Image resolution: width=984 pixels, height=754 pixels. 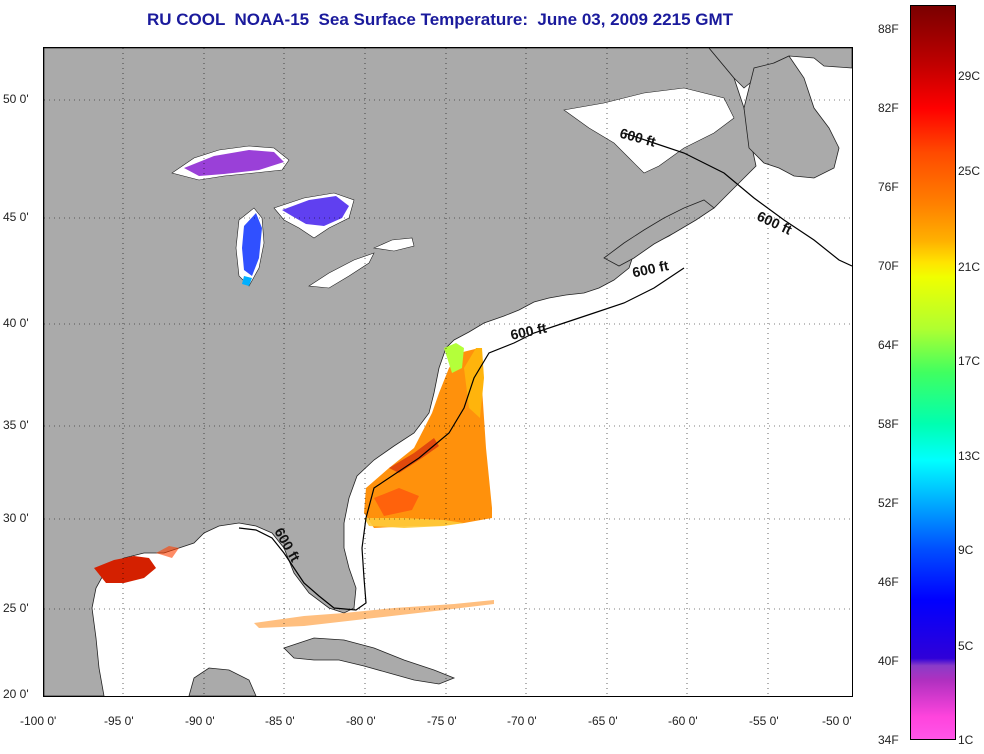 I want to click on lon-label-70: -70 0', so click(x=522, y=721).